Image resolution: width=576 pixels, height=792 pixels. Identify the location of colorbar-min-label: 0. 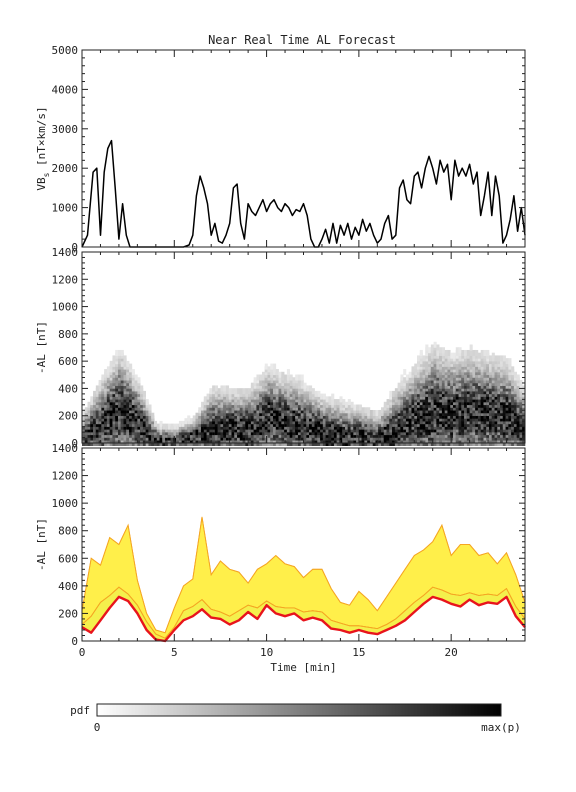
(97, 727).